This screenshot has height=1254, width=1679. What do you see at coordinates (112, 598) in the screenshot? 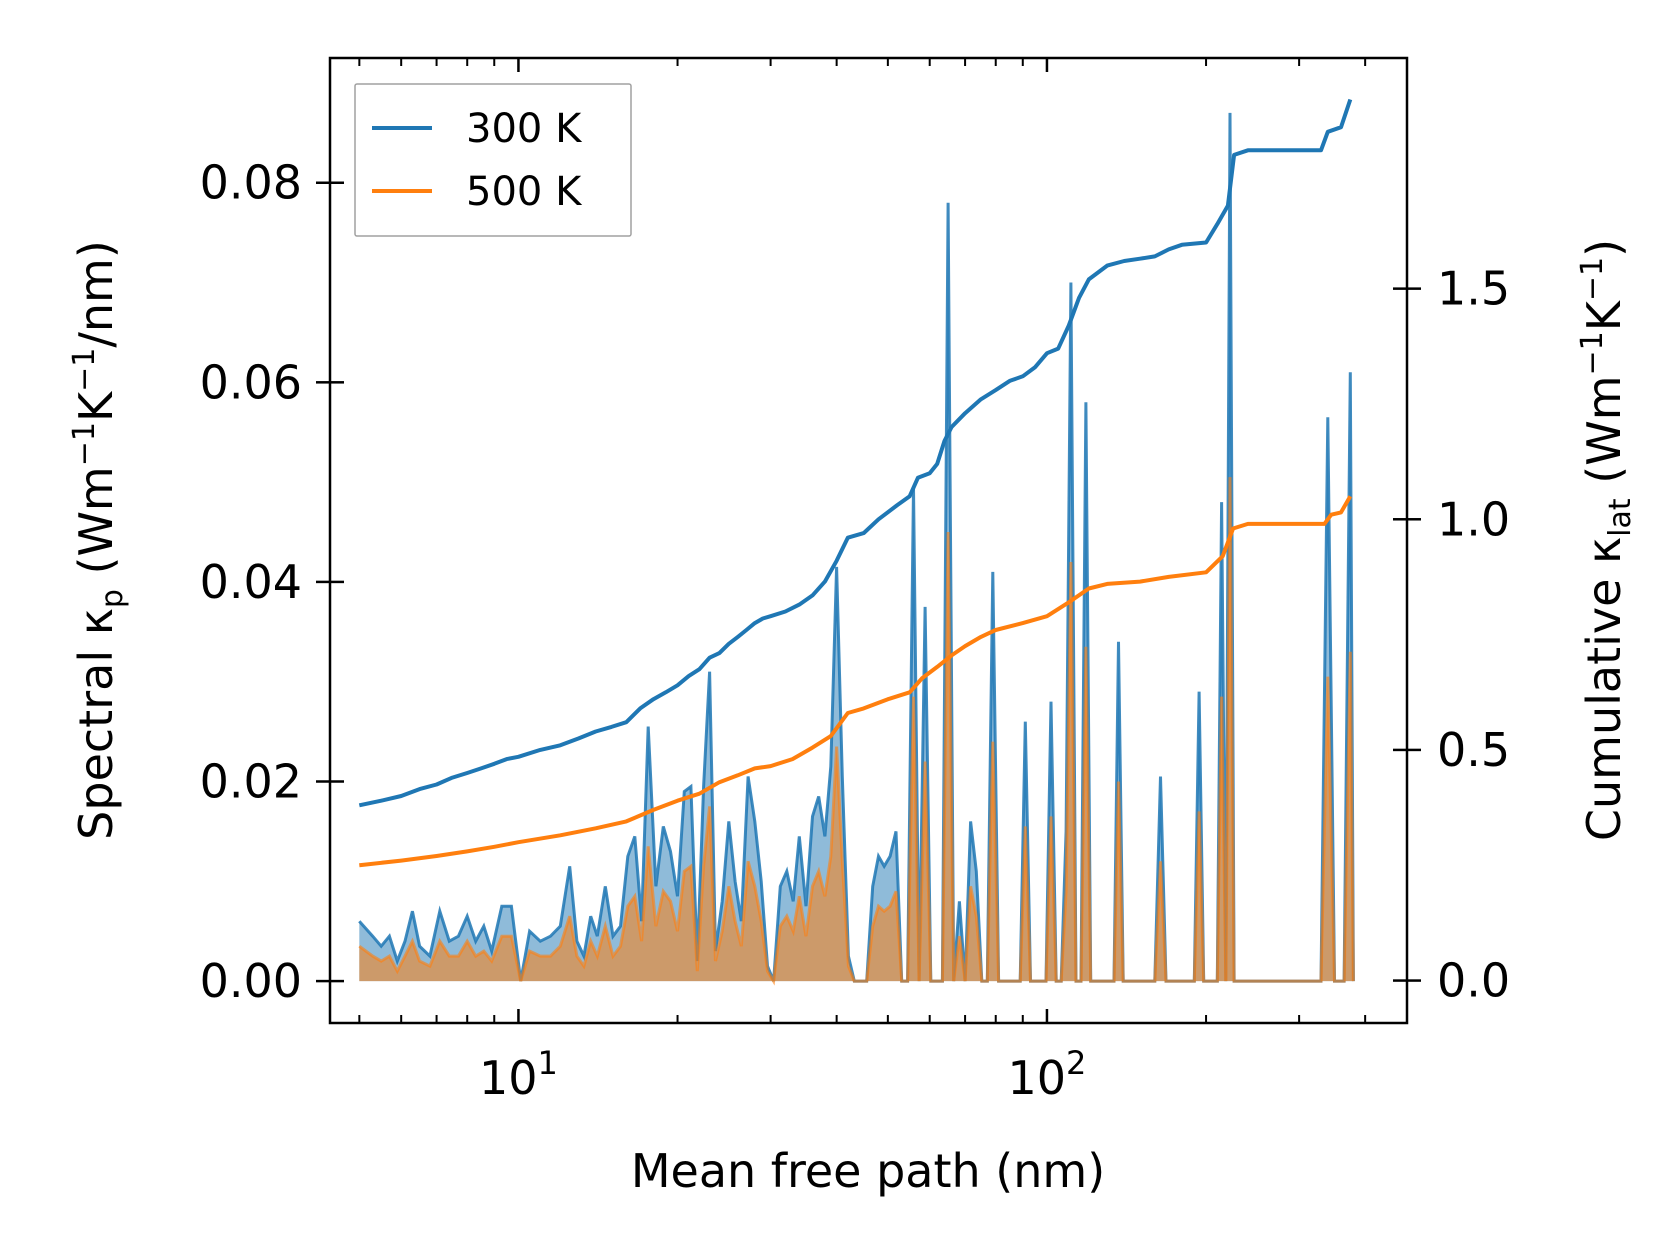
I see `y-left-title-sub: p` at bounding box center [112, 598].